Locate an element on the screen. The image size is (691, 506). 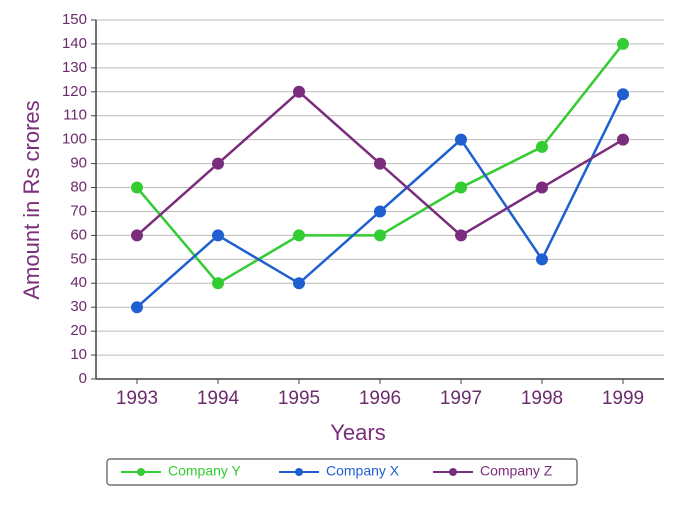
x-tick-label: 1993 is located at coordinates (137, 398).